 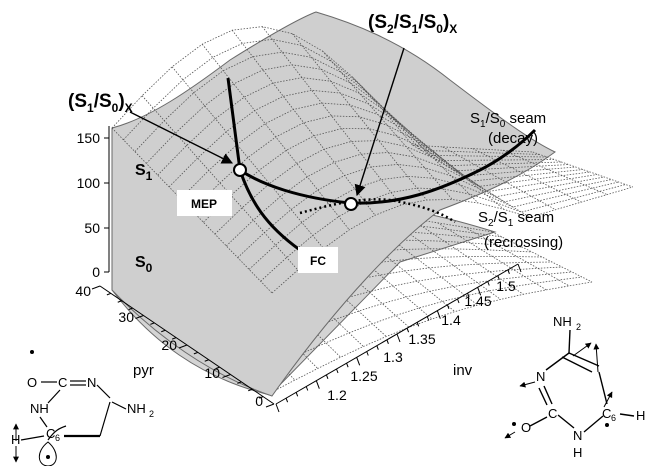 What do you see at coordinates (421, 339) in the screenshot?
I see `inv-tick-label: 1.35` at bounding box center [421, 339].